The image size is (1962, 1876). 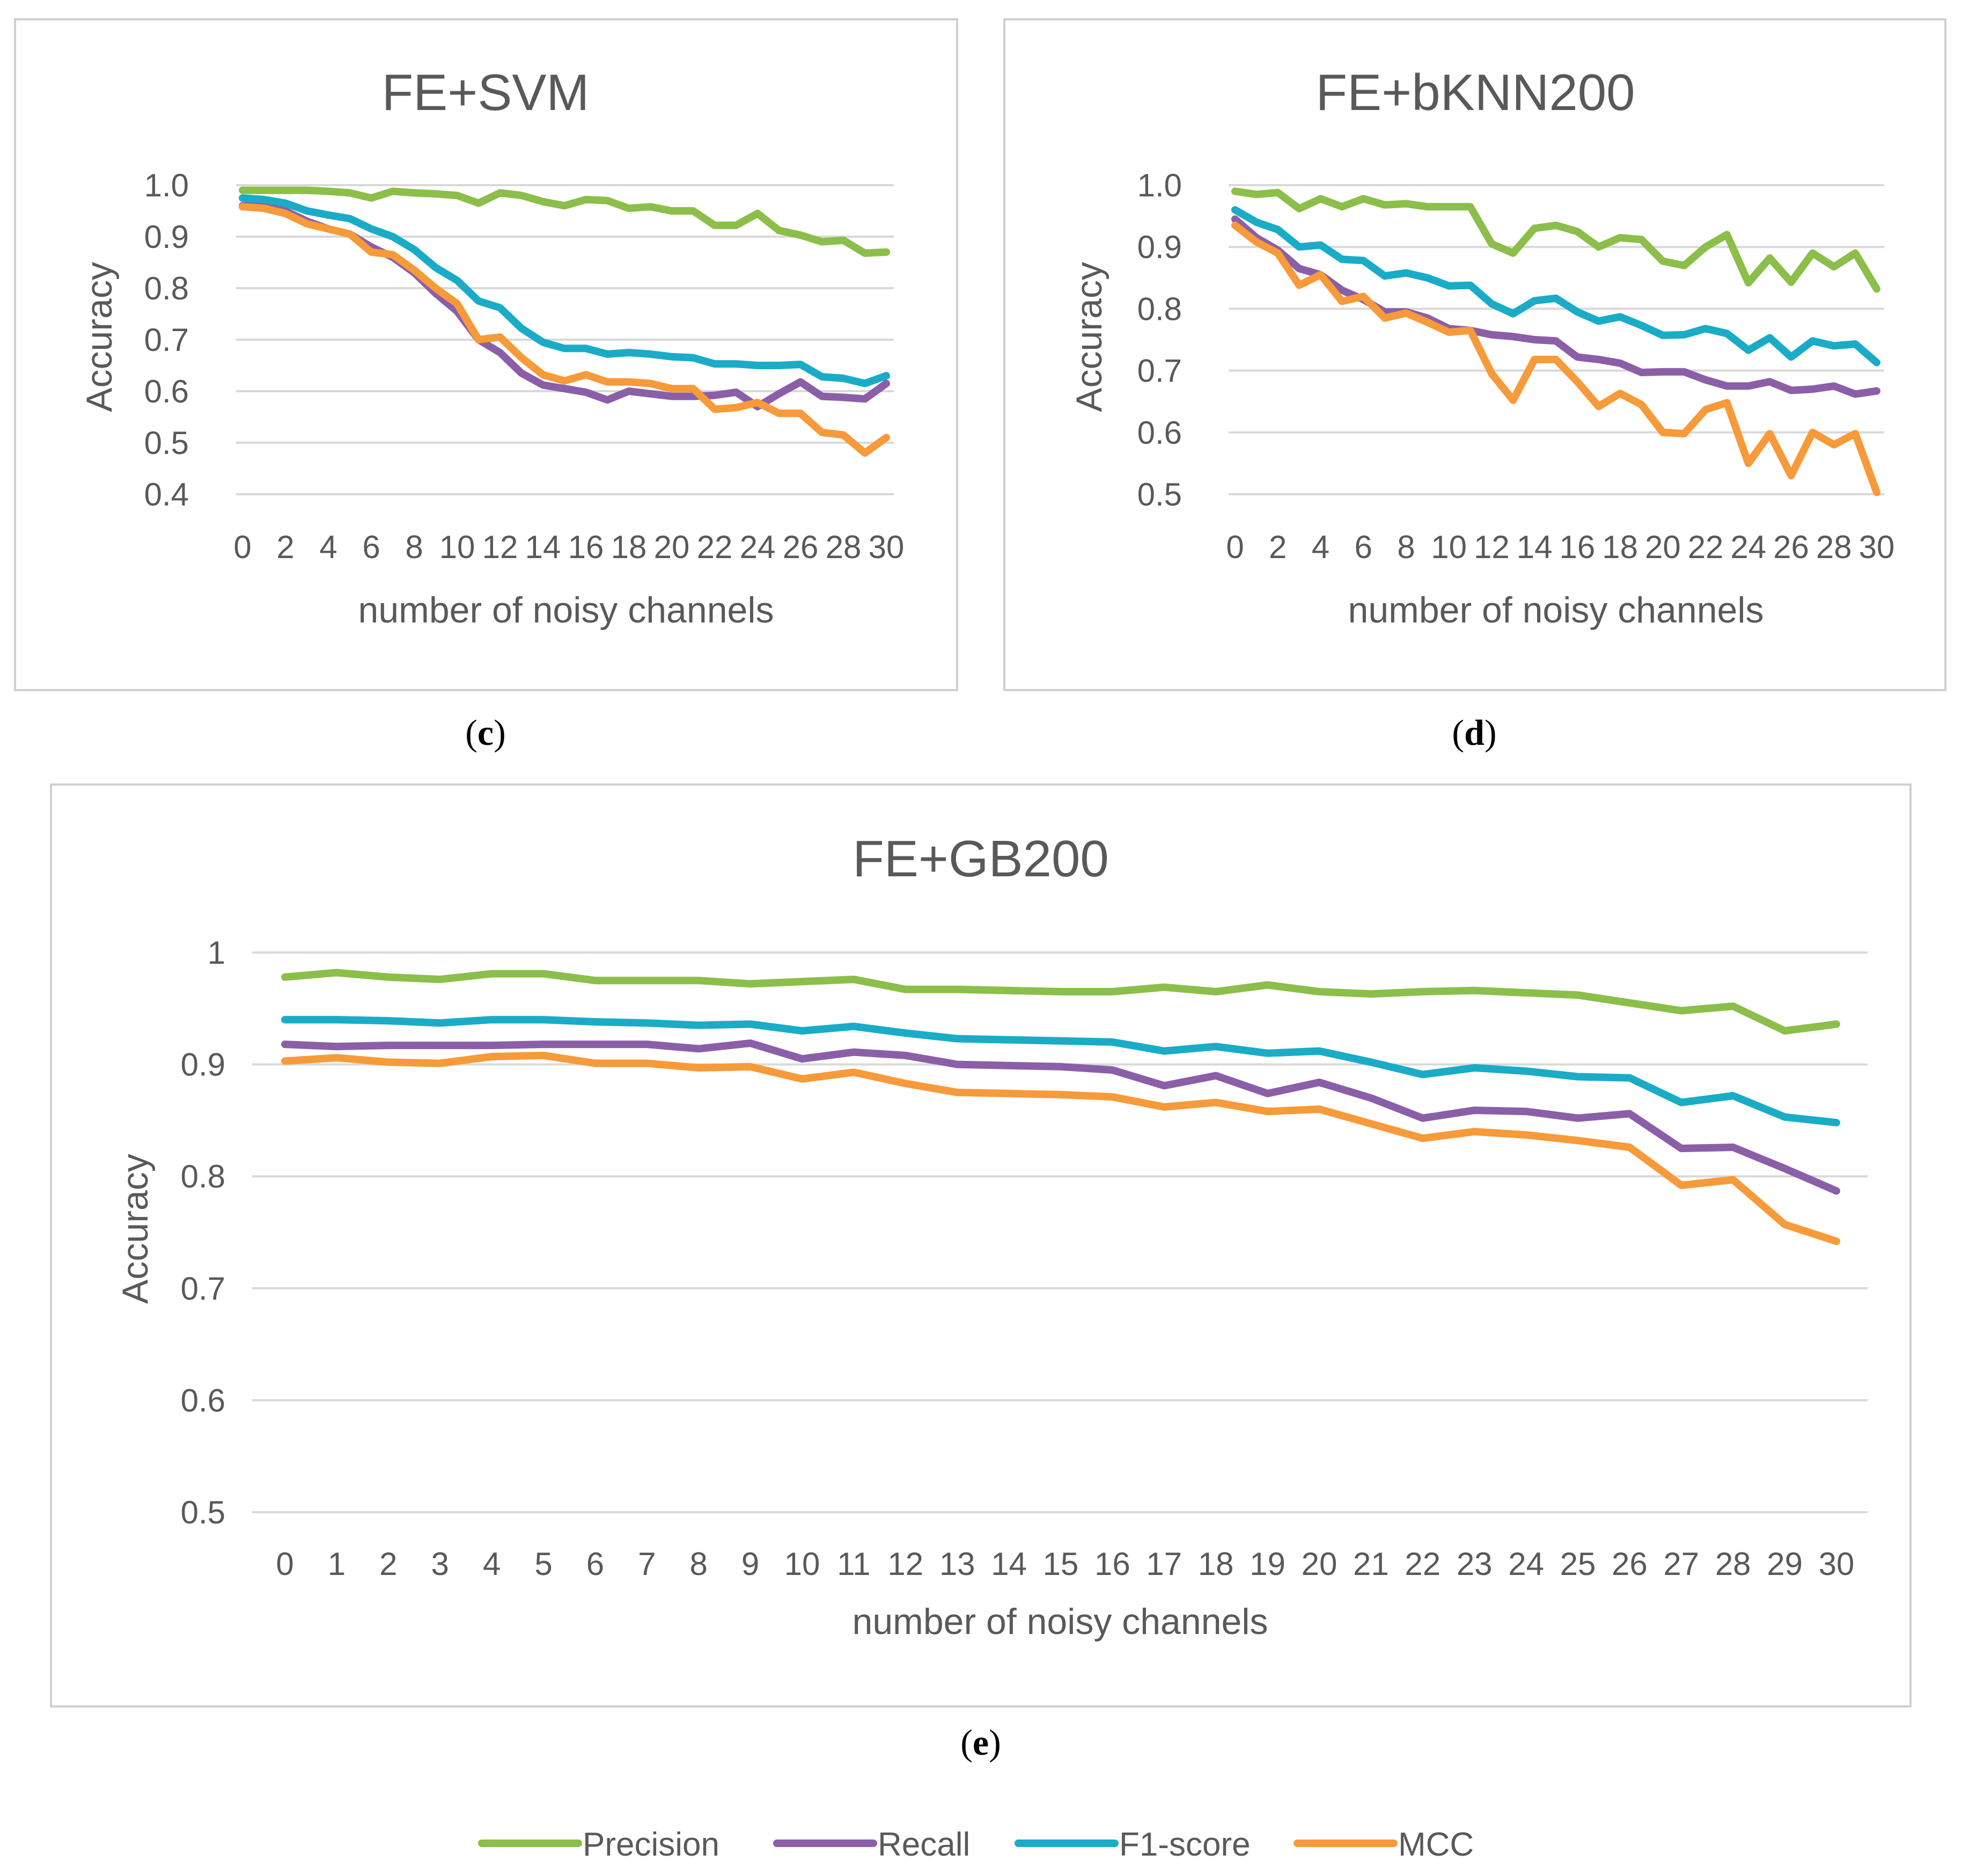 I want to click on panel-e-y-tick-label: 0.5, so click(x=203, y=1512).